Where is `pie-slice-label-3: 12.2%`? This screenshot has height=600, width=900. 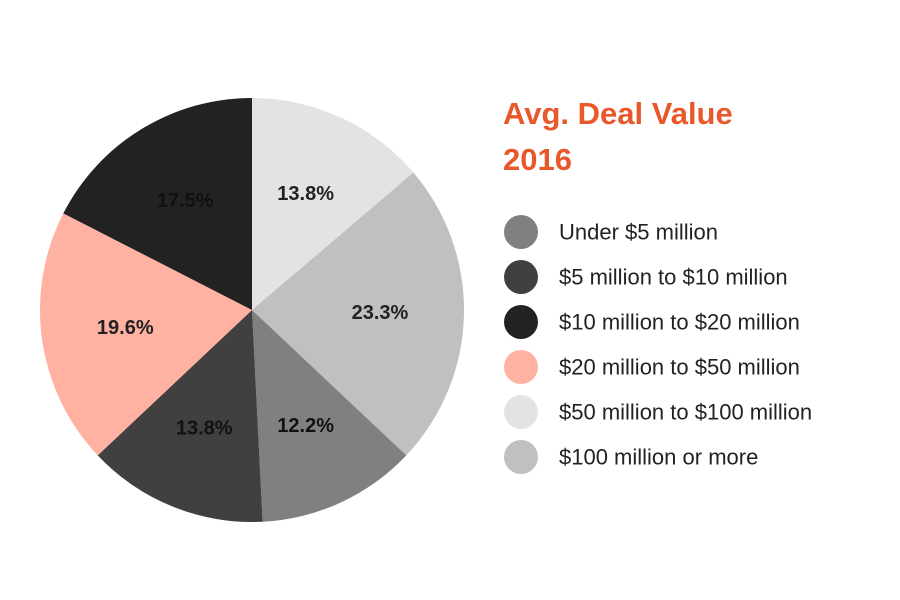 pie-slice-label-3: 12.2% is located at coordinates (305, 426).